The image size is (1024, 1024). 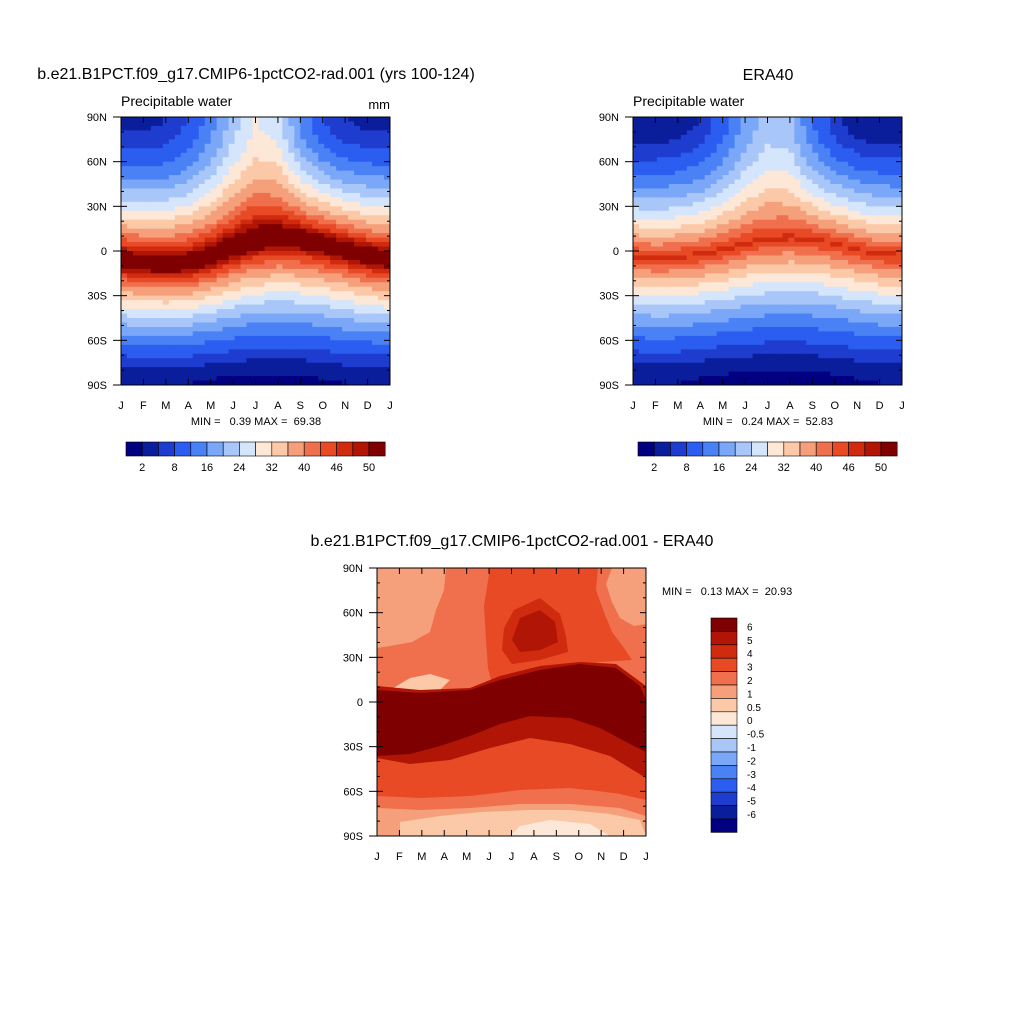 What do you see at coordinates (296, 449) in the screenshot?
I see `colorbar-swatch` at bounding box center [296, 449].